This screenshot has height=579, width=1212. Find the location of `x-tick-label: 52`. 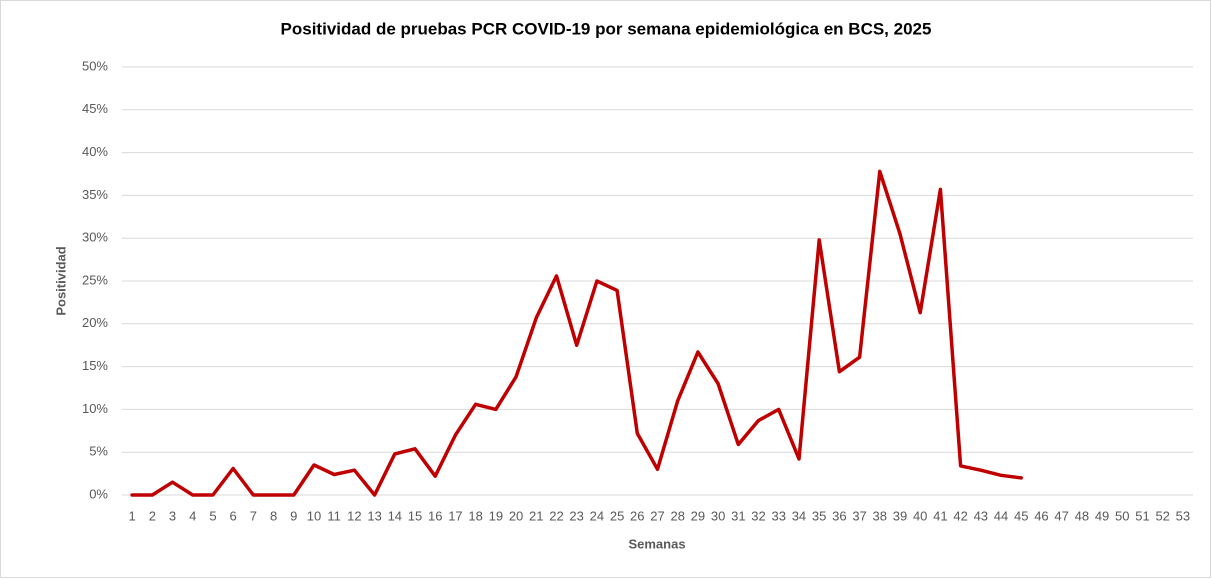

x-tick-label: 52 is located at coordinates (1162, 515).